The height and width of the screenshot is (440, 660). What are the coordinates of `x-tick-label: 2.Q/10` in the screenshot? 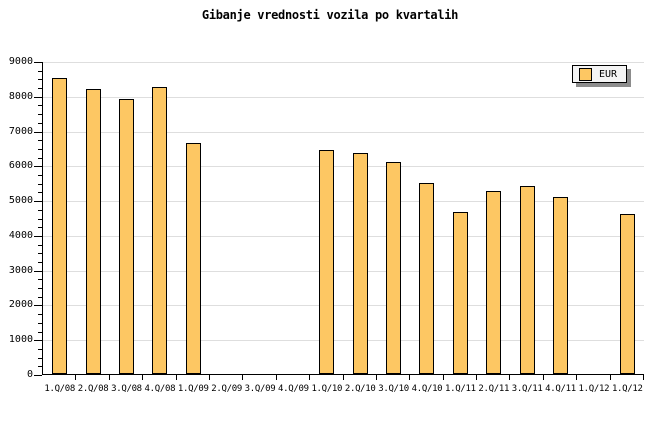 It's located at (360, 389).